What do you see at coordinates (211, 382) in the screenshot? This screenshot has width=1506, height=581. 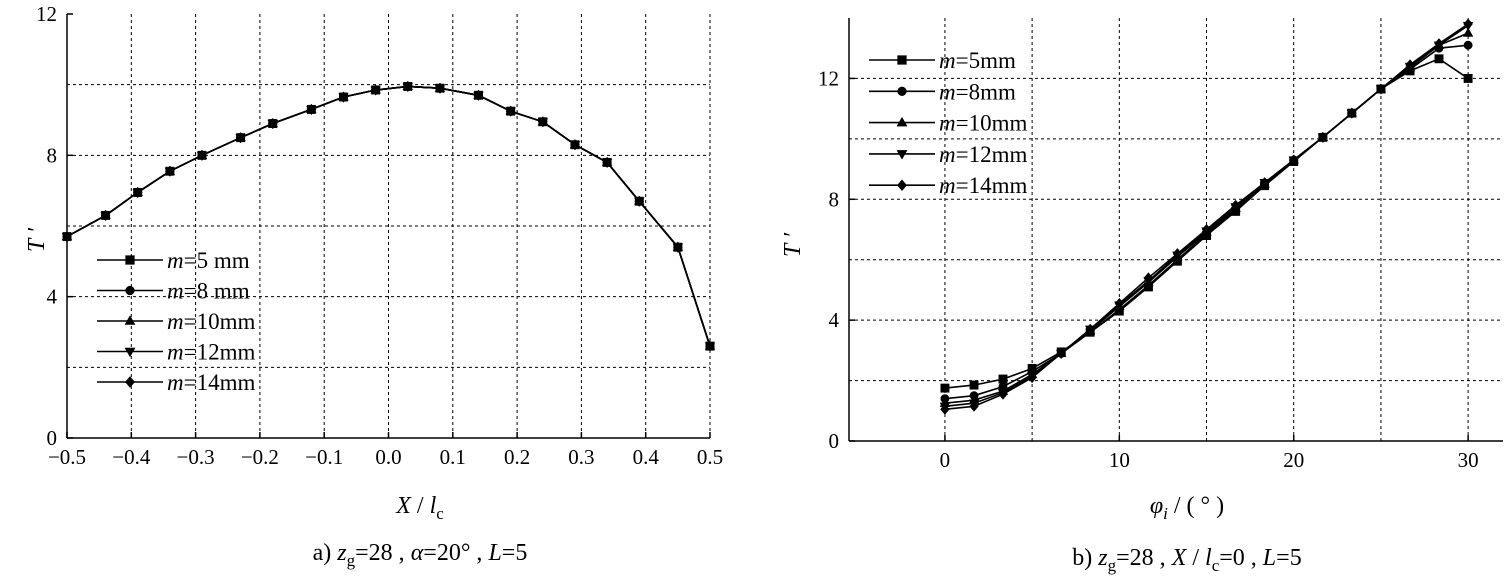 I see `chart-a-legend-label: m=14mm` at bounding box center [211, 382].